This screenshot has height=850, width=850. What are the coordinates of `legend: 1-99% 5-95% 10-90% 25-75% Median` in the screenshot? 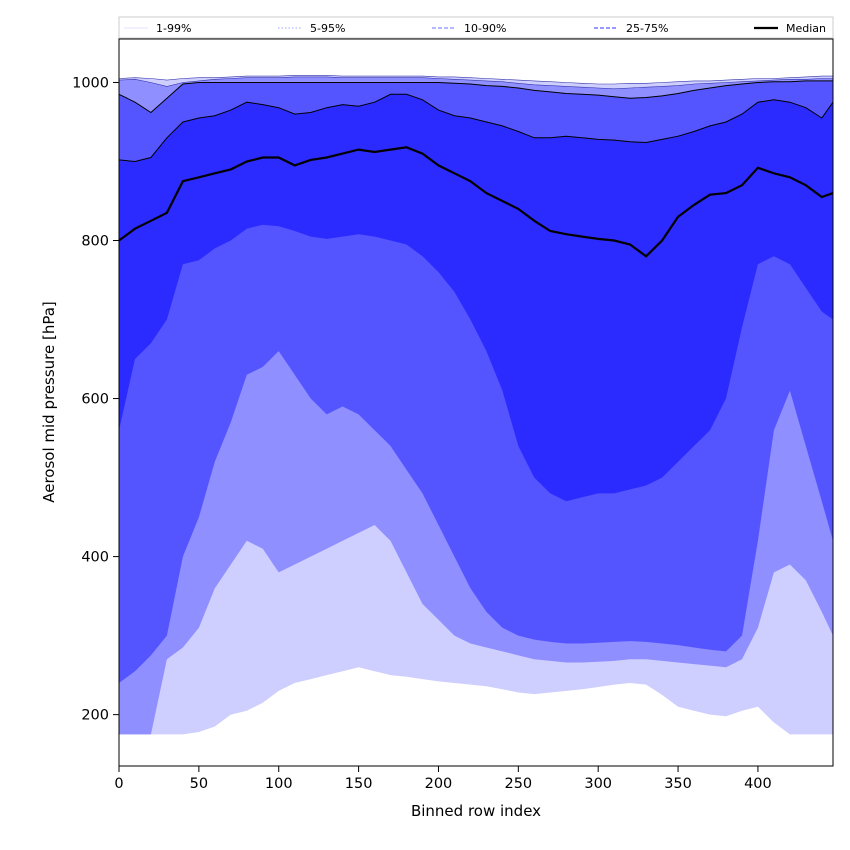 It's located at (476, 27).